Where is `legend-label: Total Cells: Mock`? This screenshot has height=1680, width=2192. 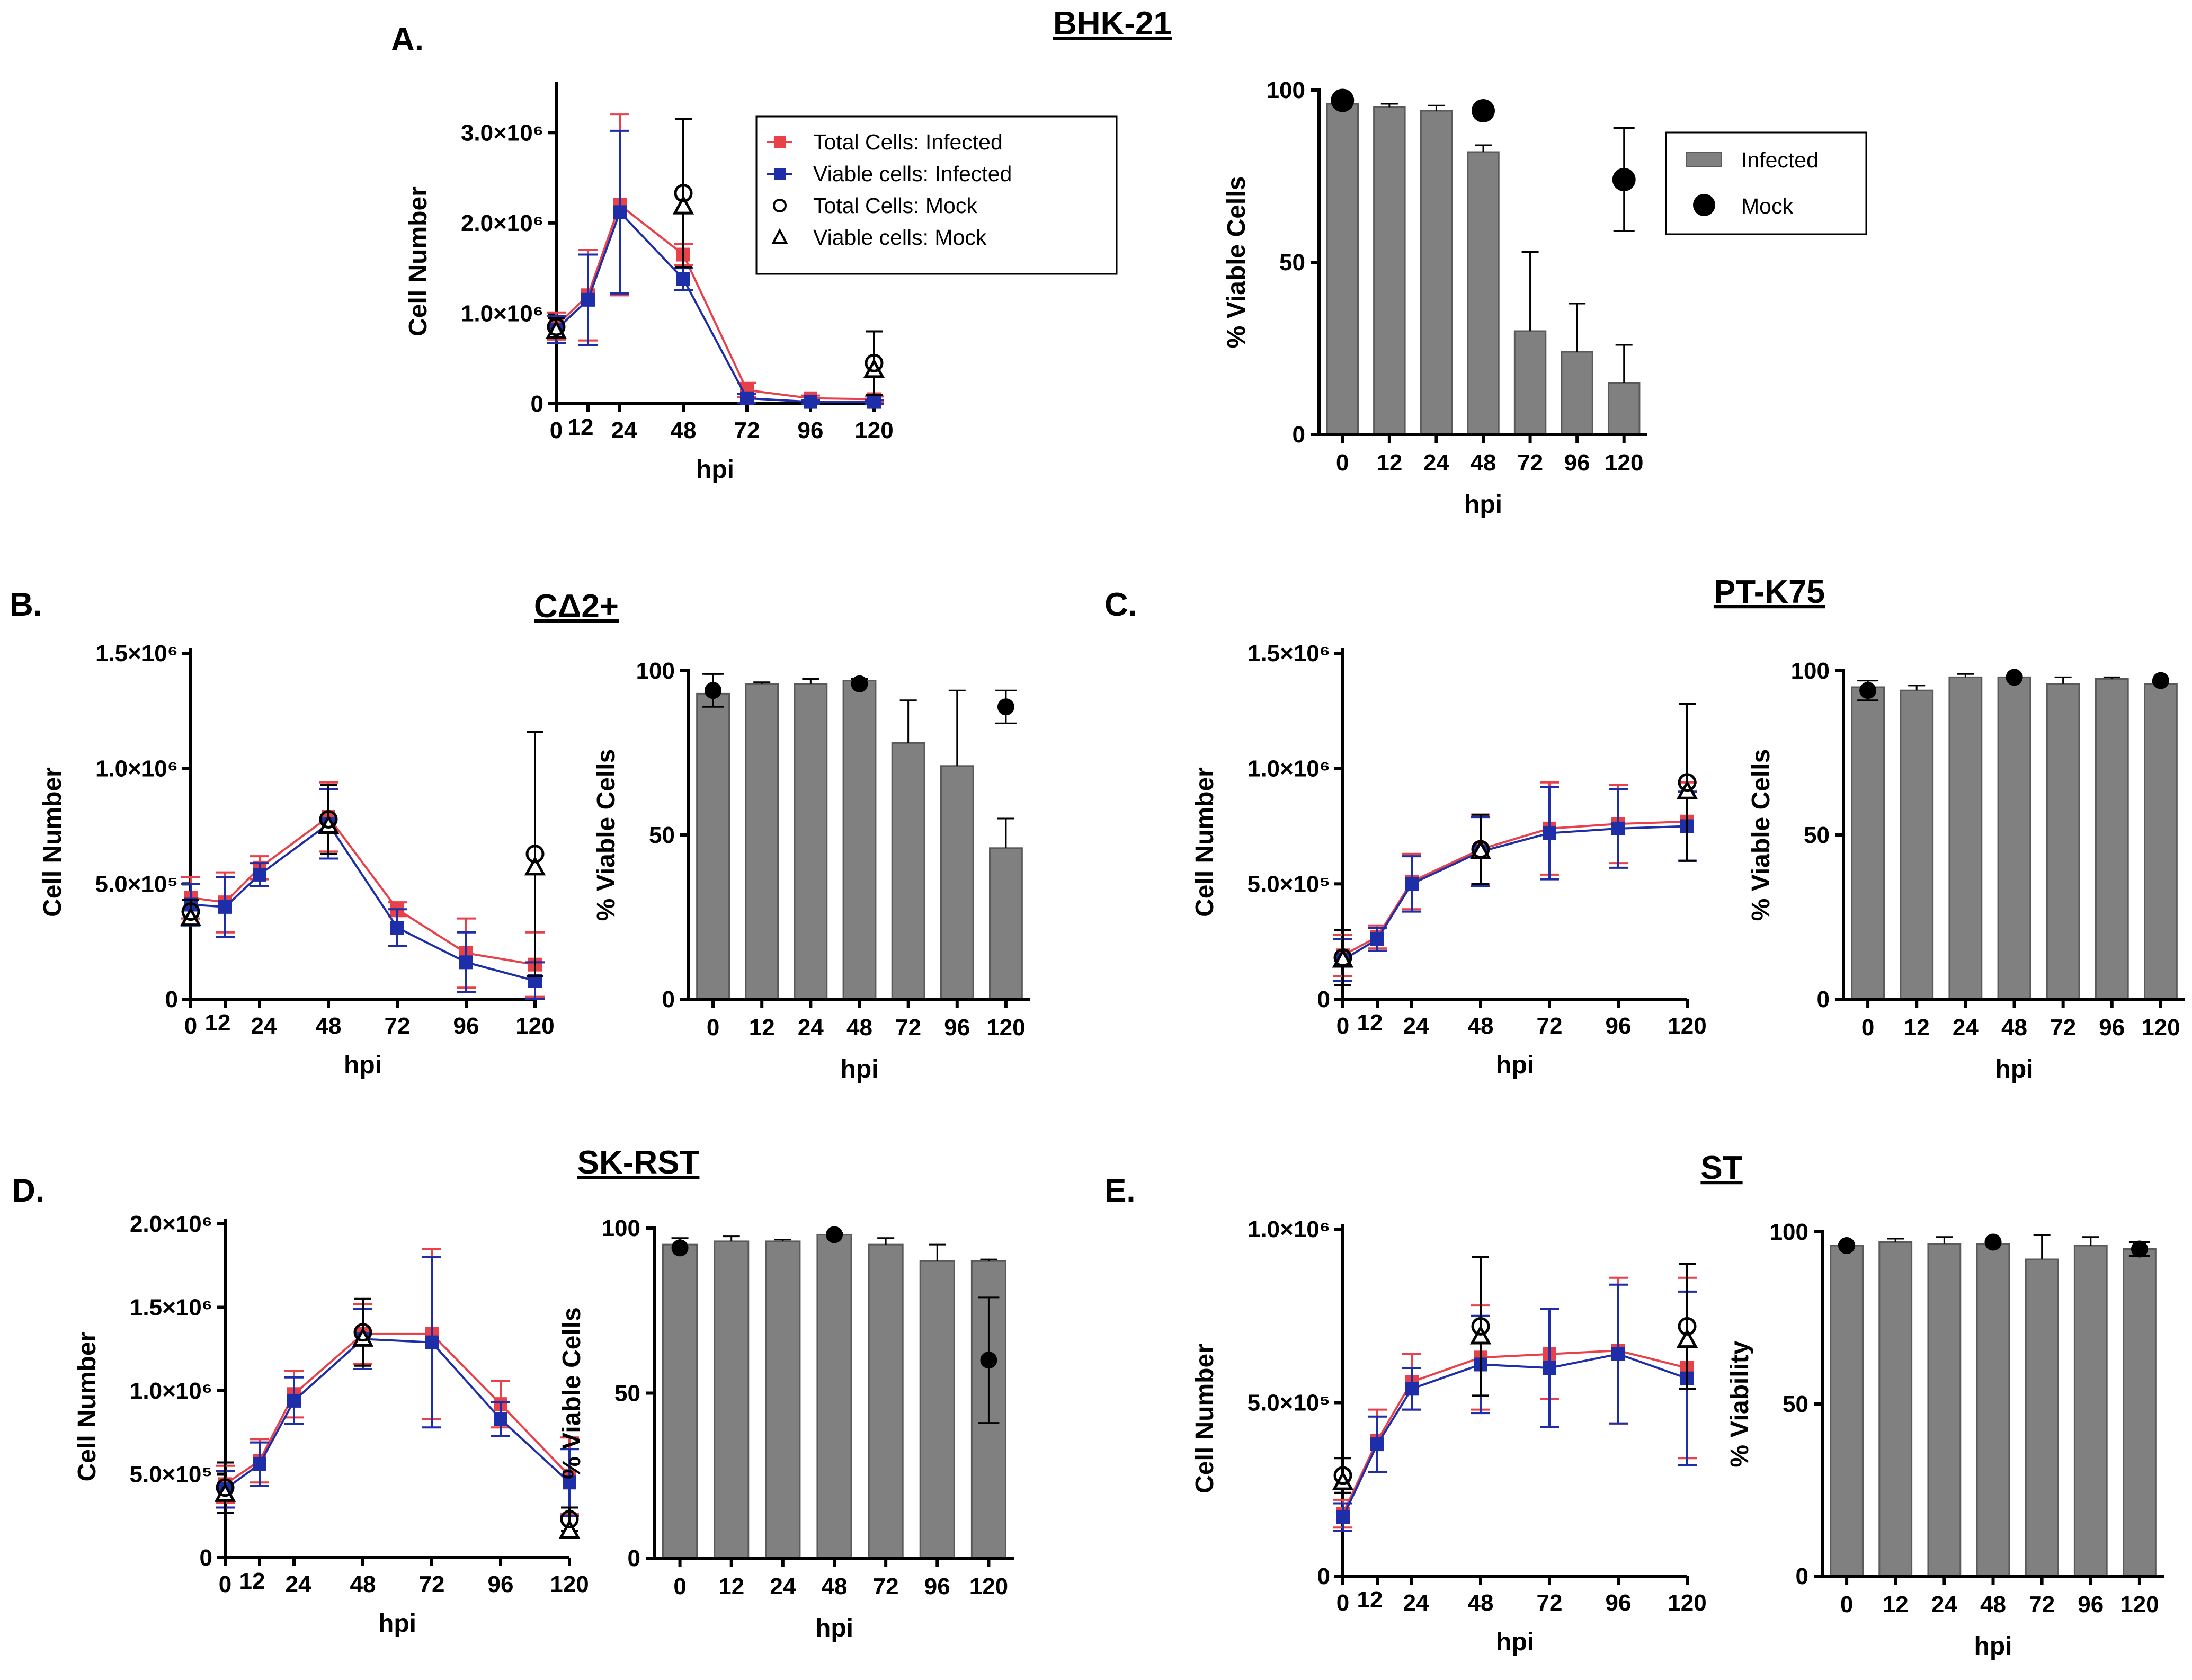
legend-label: Total Cells: Mock is located at coordinates (895, 205).